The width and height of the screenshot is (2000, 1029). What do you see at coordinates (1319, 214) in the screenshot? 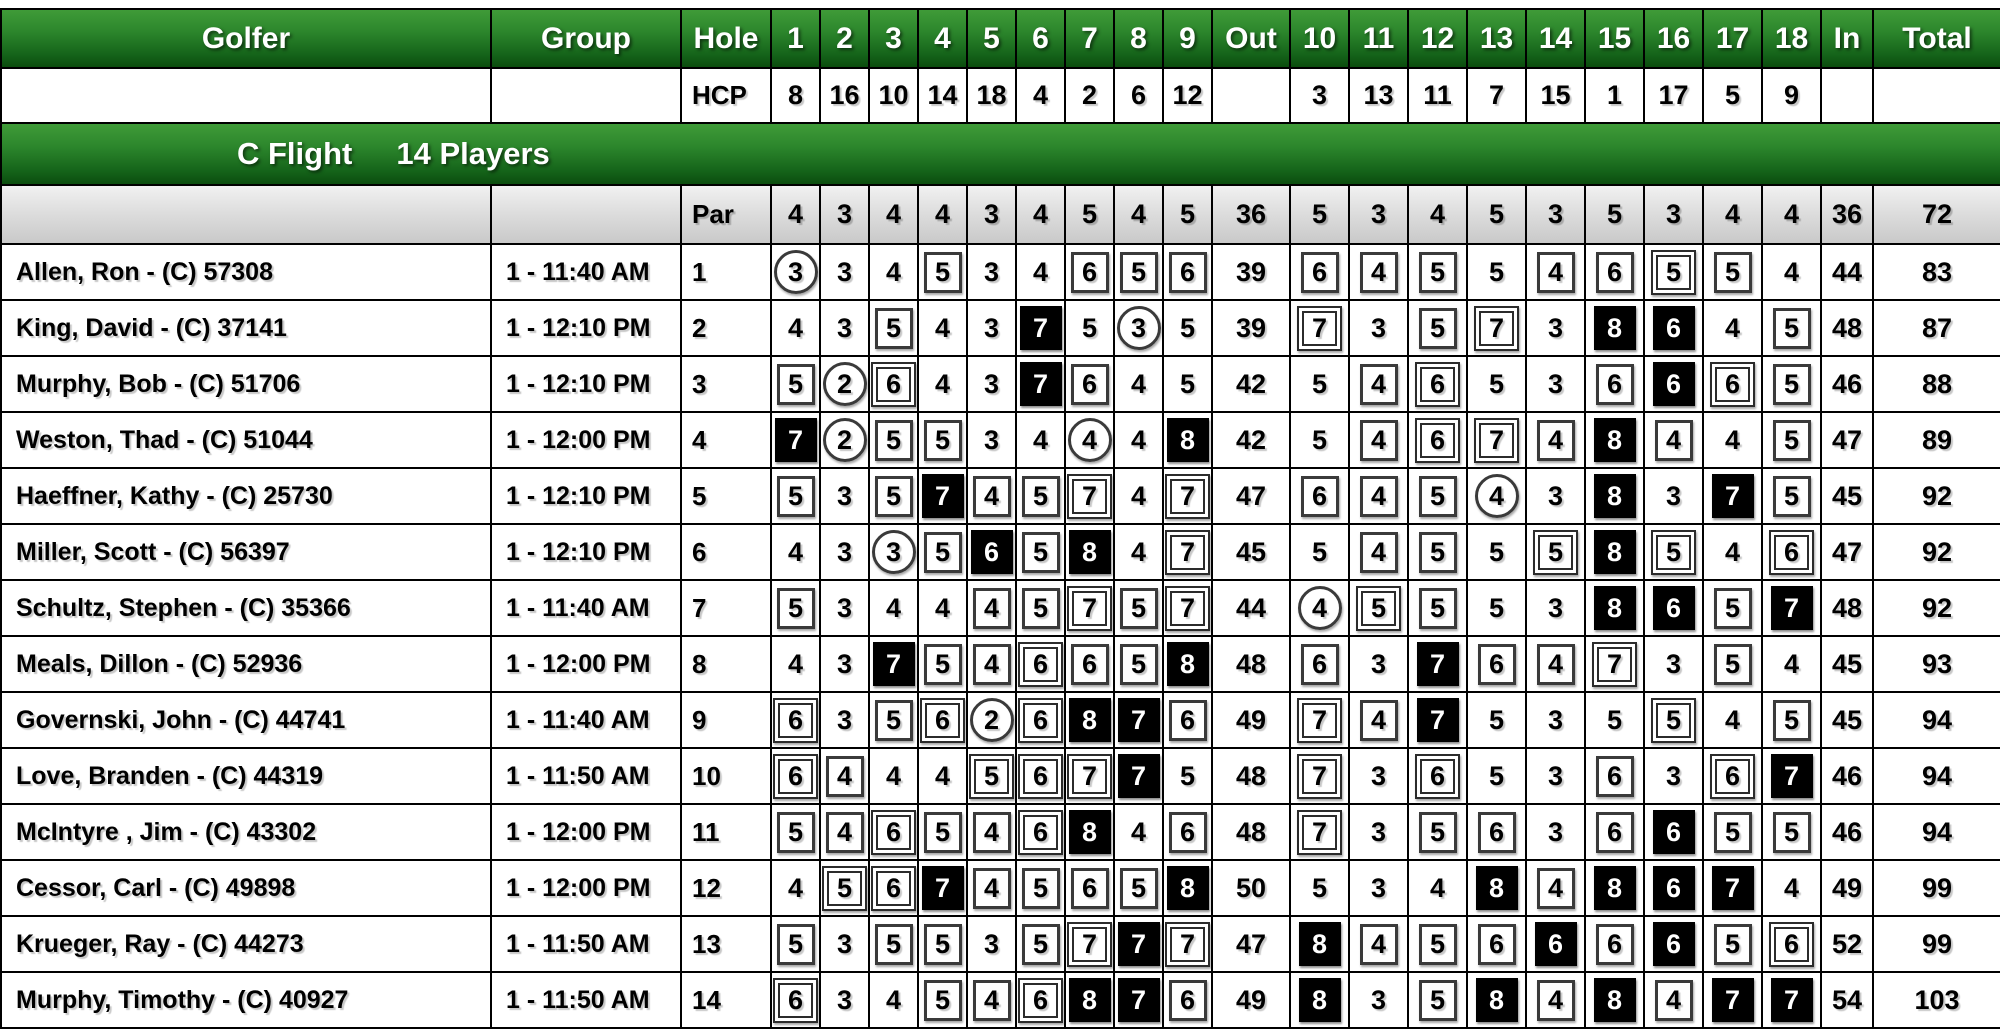
I see `par-value: 5` at bounding box center [1319, 214].